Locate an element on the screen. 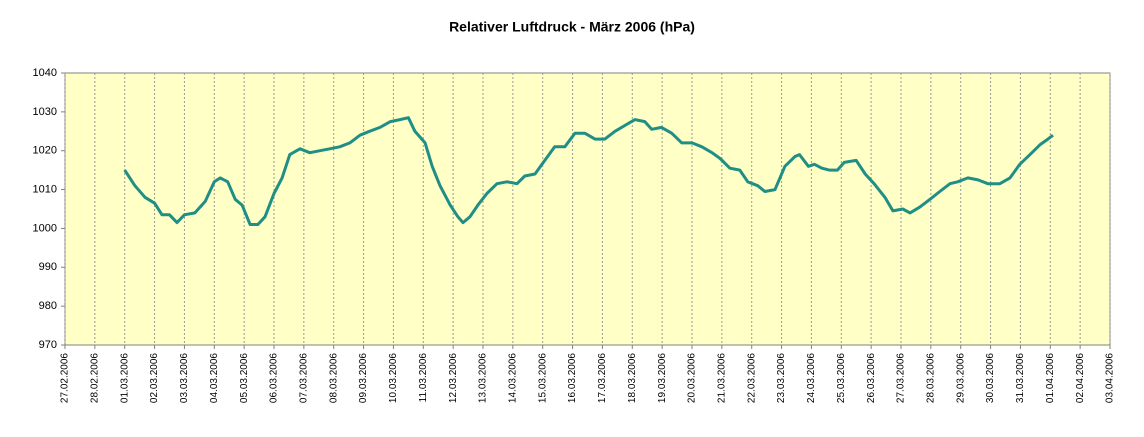 This screenshot has width=1144, height=437. x-tick-label: 02.03.2006 is located at coordinates (154, 378).